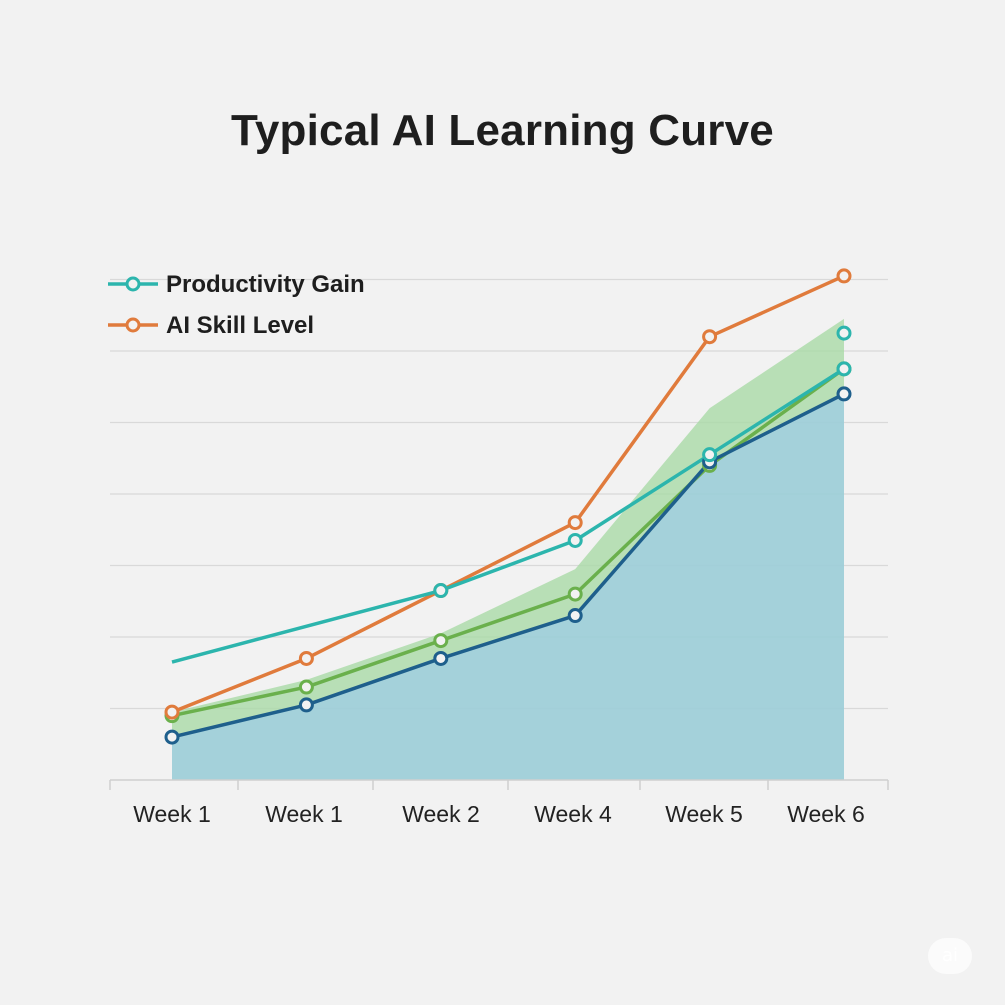 The height and width of the screenshot is (1005, 1005). What do you see at coordinates (704, 814) in the screenshot?
I see `x-tick-label: Week 5` at bounding box center [704, 814].